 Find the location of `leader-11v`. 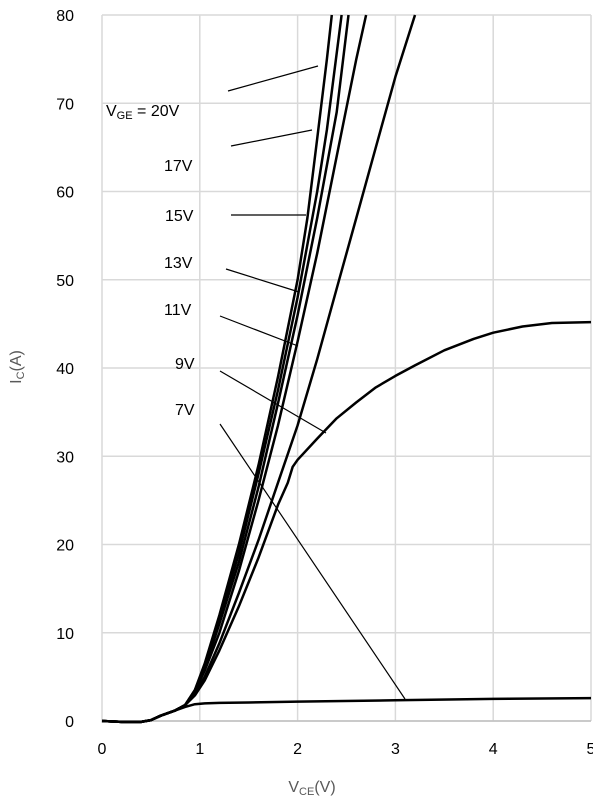

leader-11v is located at coordinates (259, 331).